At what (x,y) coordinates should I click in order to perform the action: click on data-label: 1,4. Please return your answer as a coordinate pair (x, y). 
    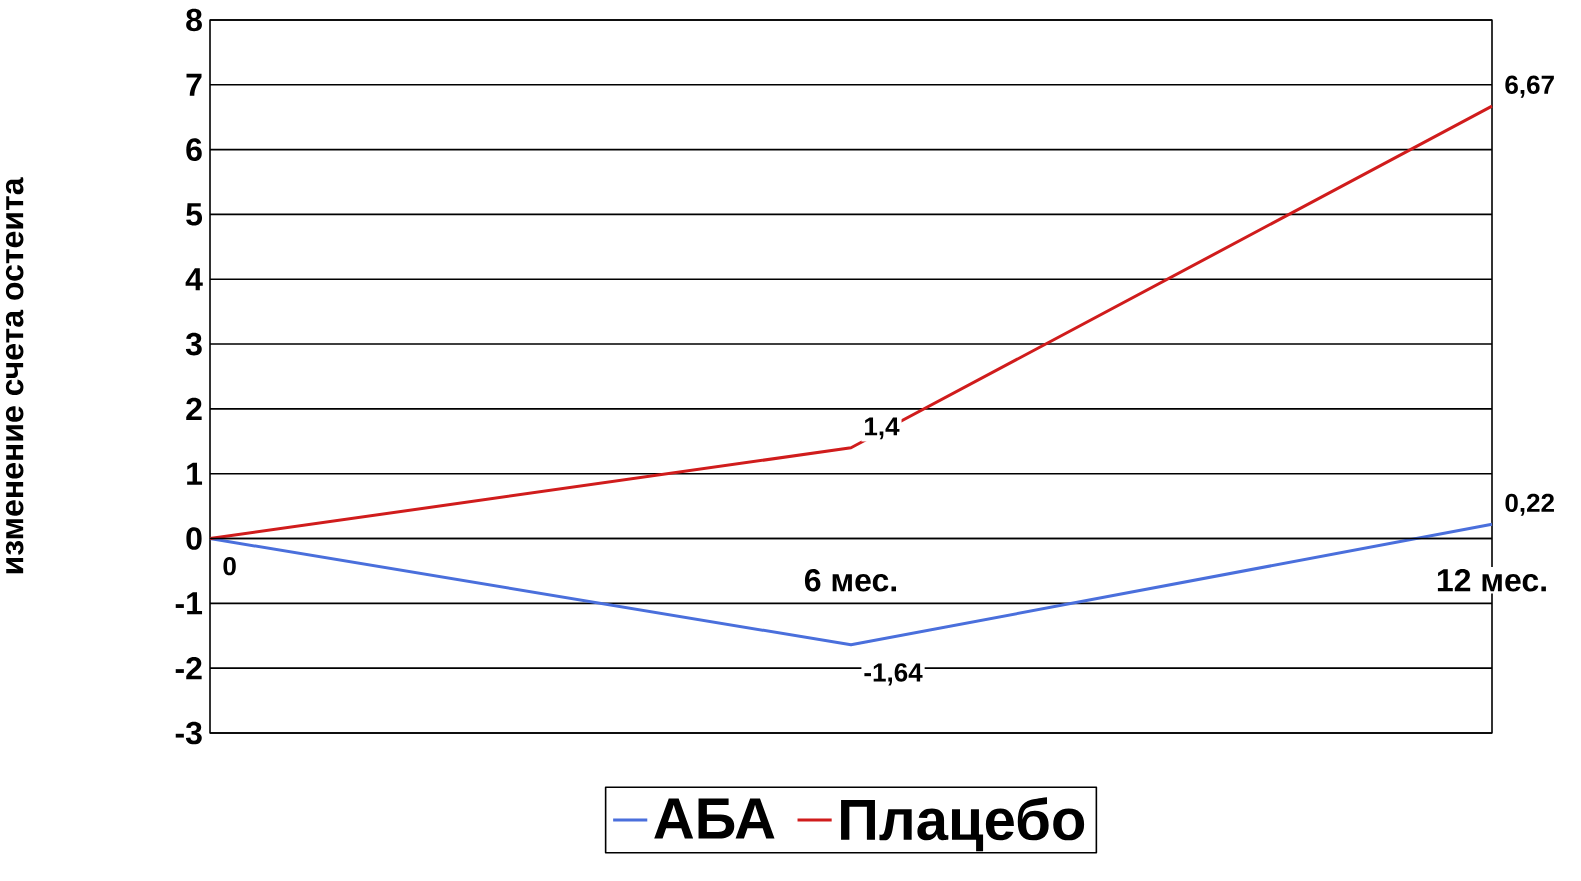
    Looking at the image, I should click on (882, 428).